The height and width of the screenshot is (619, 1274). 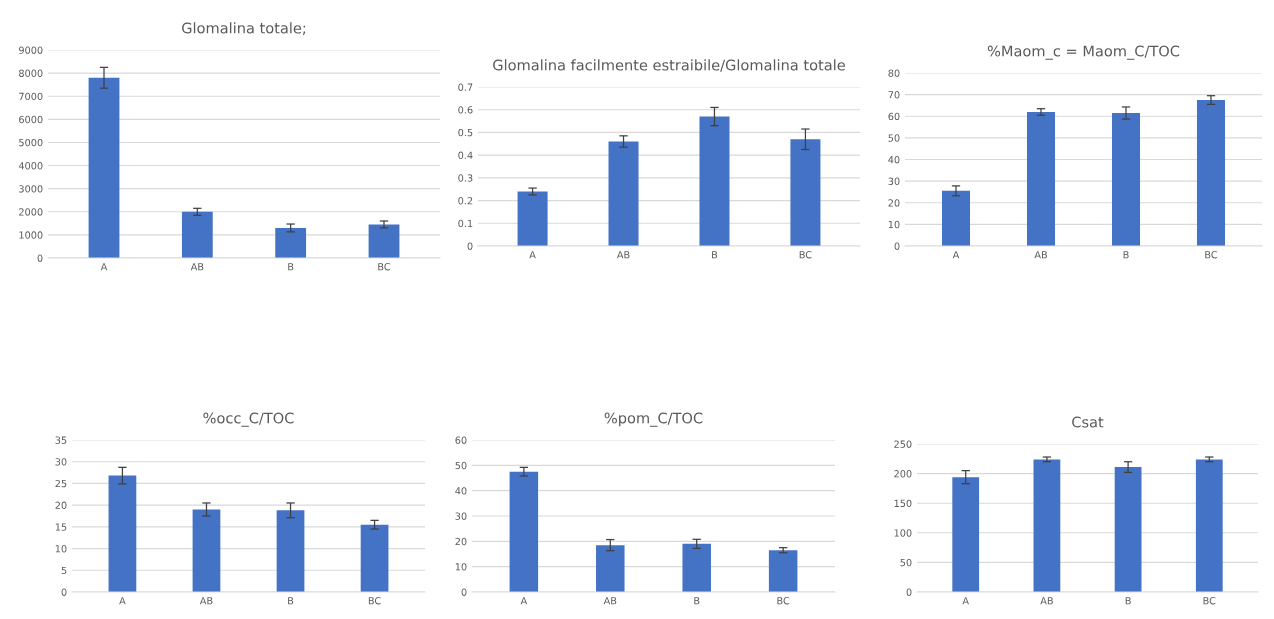 I want to click on y-tick-label: 80, so click(x=894, y=73).